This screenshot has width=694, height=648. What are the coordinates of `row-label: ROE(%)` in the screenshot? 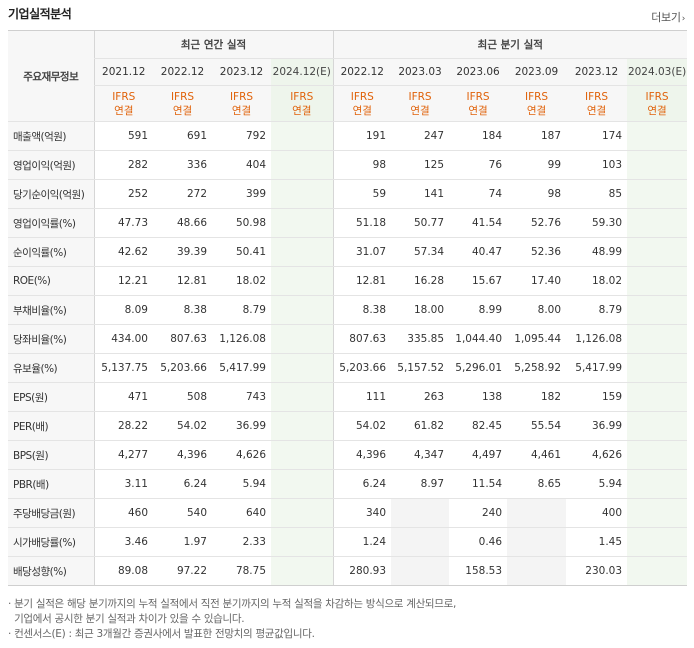 It's located at (51, 281).